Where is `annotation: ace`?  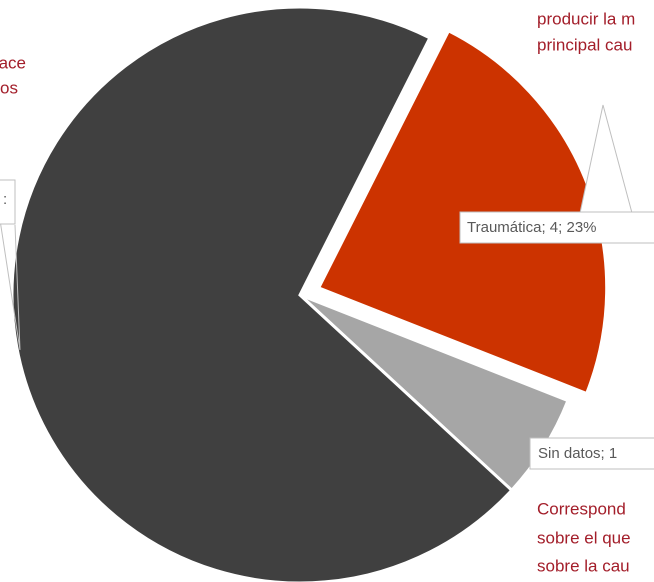 annotation: ace is located at coordinates (13, 62).